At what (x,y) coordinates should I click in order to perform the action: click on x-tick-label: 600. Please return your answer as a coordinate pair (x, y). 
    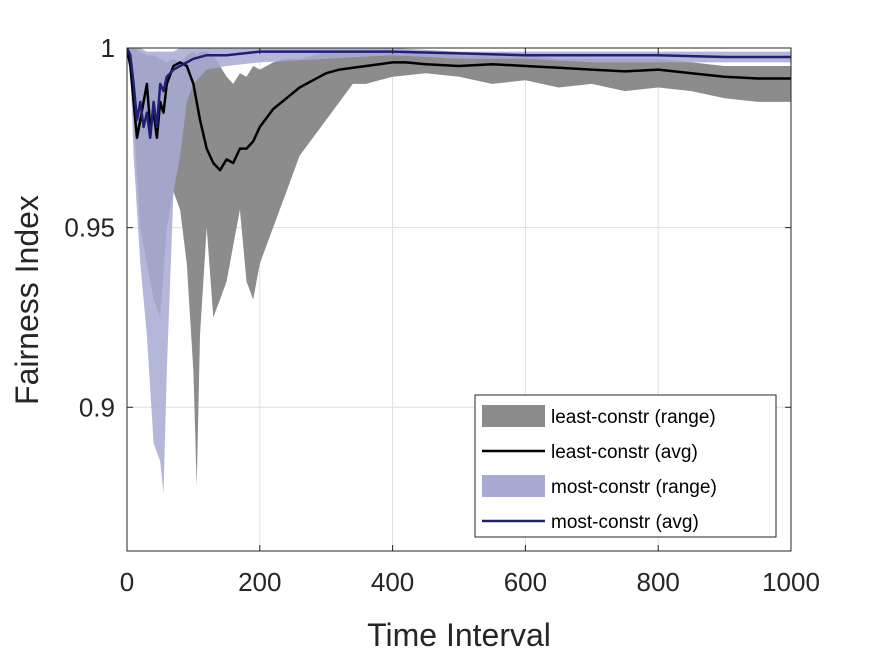
    Looking at the image, I should click on (525, 582).